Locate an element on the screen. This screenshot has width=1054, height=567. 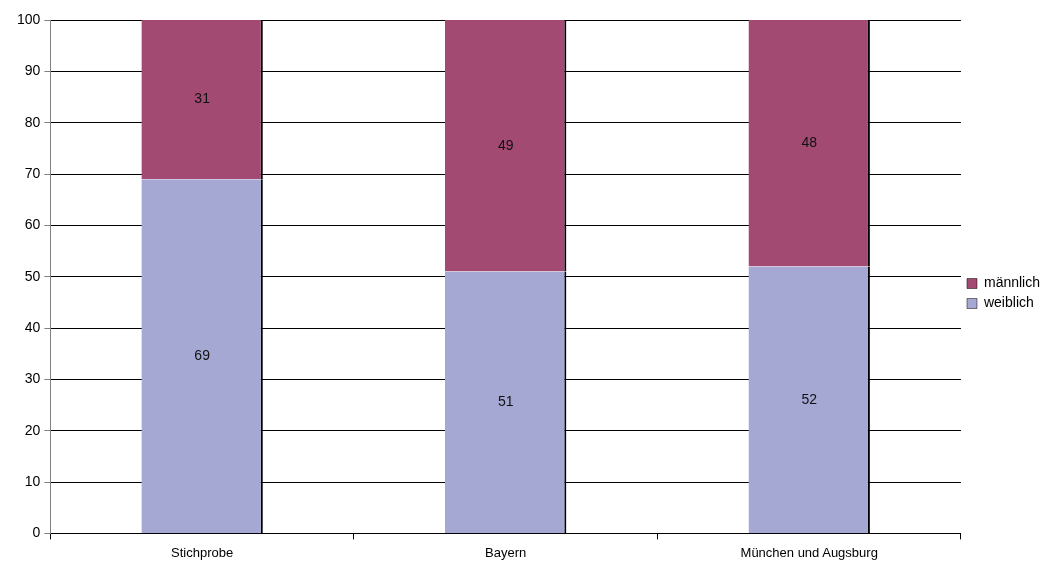
x-tick-label: Bayern is located at coordinates (506, 552).